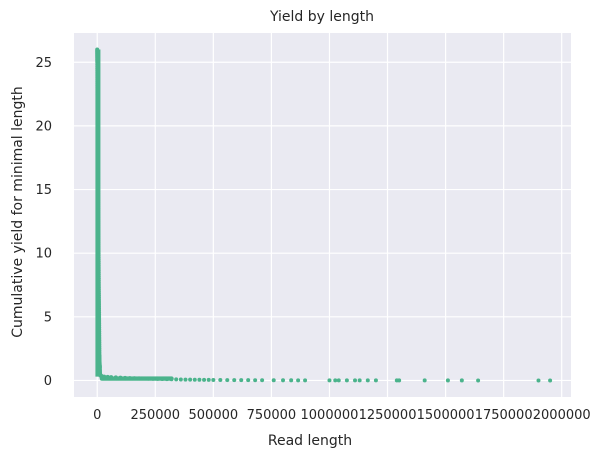  What do you see at coordinates (43, 126) in the screenshot?
I see `y-tick-label: 20` at bounding box center [43, 126].